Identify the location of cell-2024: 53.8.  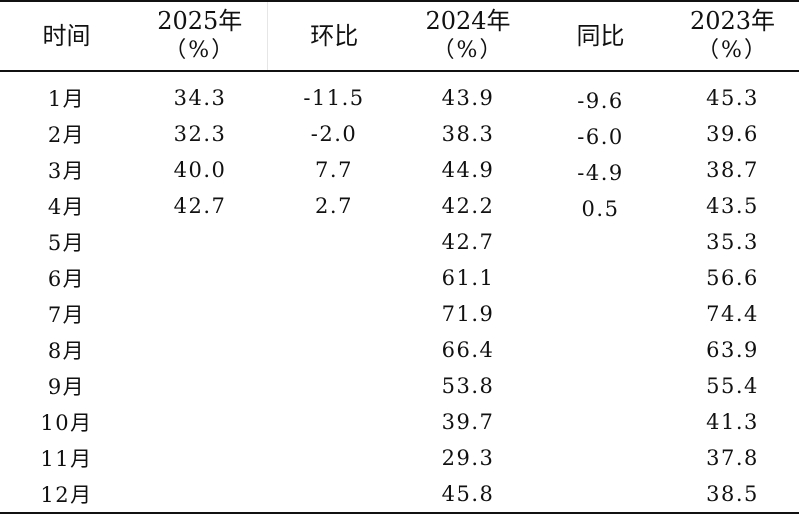
(468, 386).